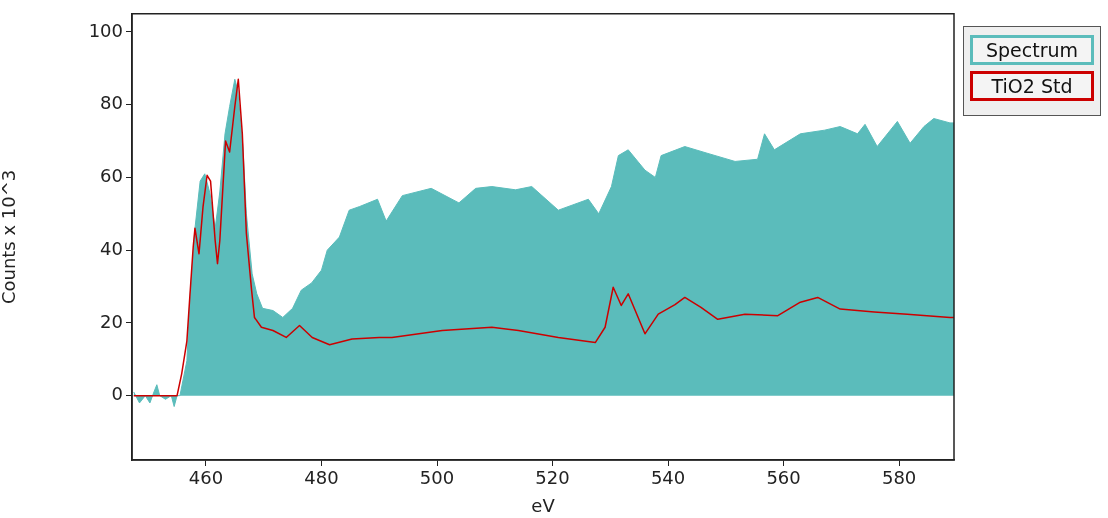  I want to click on x-tick-label: 560, so click(783, 478).